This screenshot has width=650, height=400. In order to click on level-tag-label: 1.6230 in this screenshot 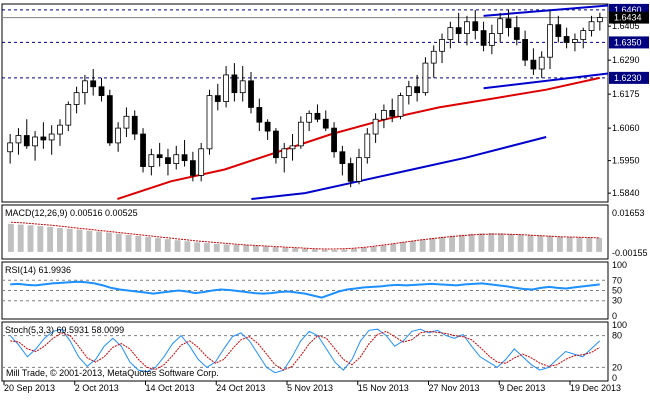, I will do `click(628, 78)`.